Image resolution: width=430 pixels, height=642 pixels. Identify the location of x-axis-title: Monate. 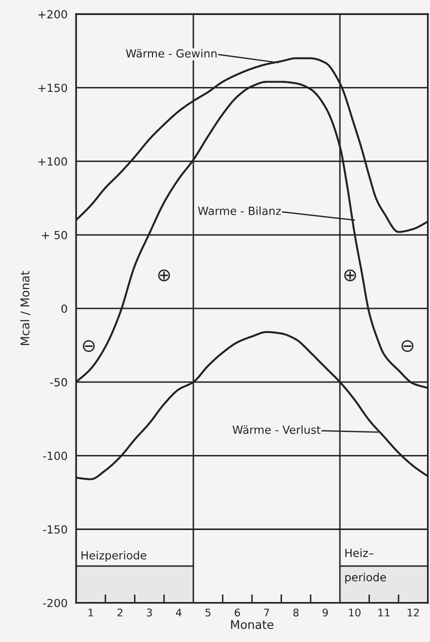
(252, 624).